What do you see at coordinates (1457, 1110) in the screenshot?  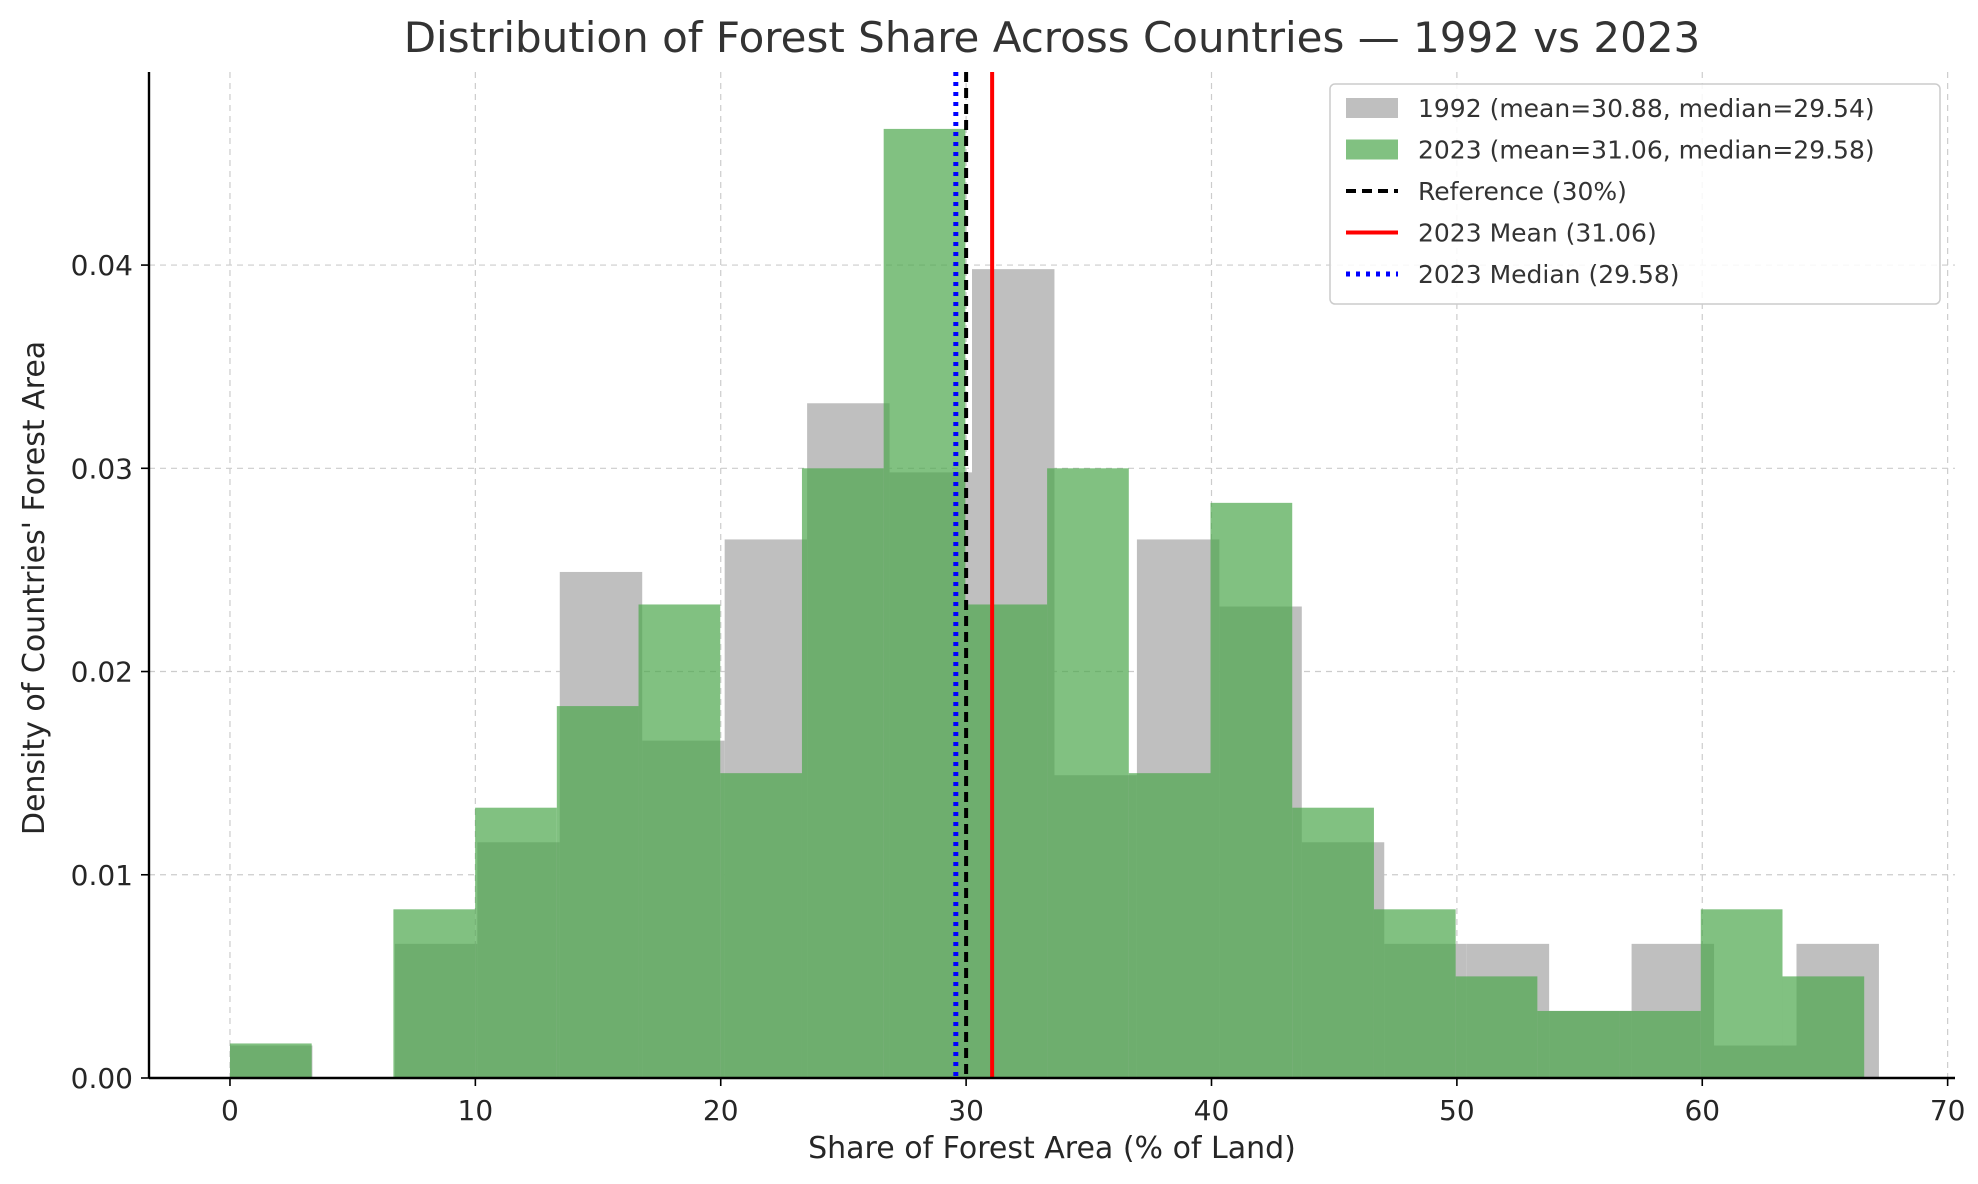 I see `x-tick-label: 50` at bounding box center [1457, 1110].